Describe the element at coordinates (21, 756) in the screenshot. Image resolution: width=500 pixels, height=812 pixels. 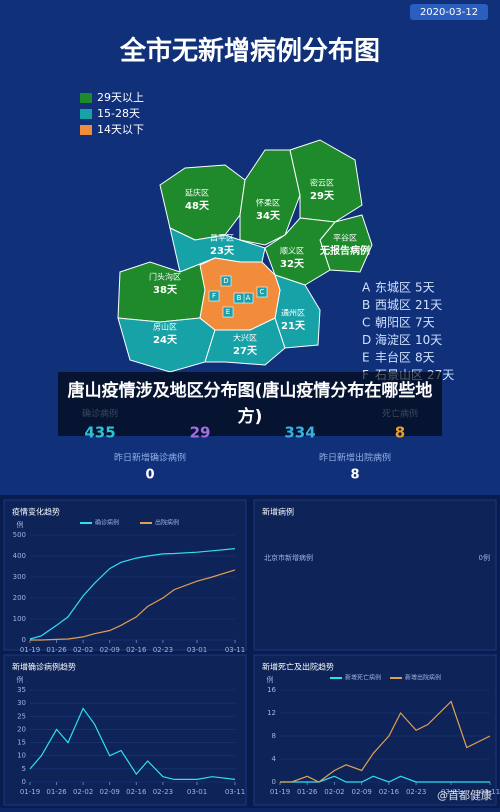
I see `y-tick-label: 10` at that location.